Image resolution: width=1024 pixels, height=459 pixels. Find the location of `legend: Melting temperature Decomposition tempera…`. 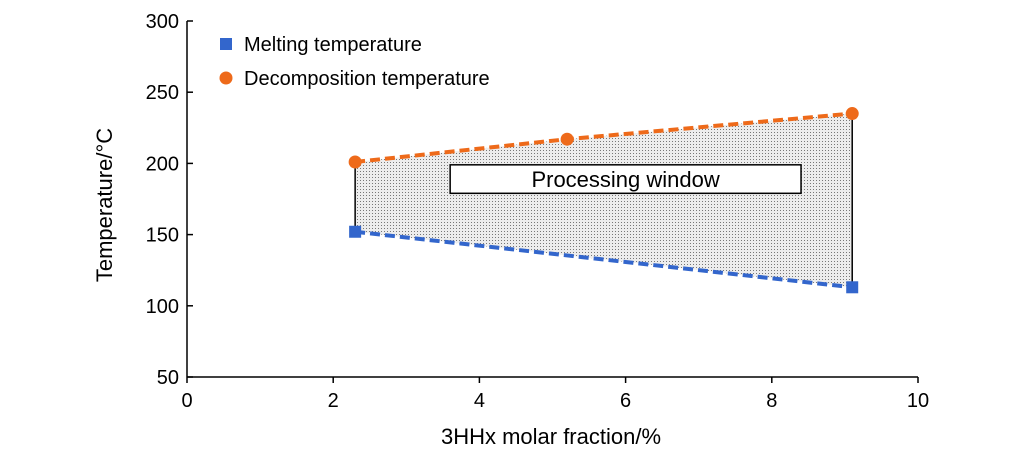

legend: Melting temperature Decomposition tempera… is located at coordinates (354, 62).